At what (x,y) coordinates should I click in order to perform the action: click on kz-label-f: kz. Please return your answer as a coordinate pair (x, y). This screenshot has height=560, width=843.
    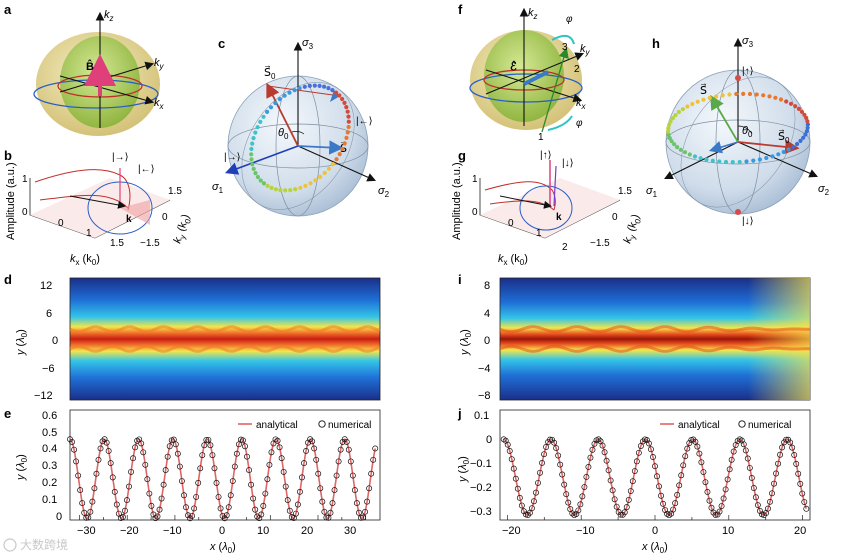
    Looking at the image, I should click on (533, 14).